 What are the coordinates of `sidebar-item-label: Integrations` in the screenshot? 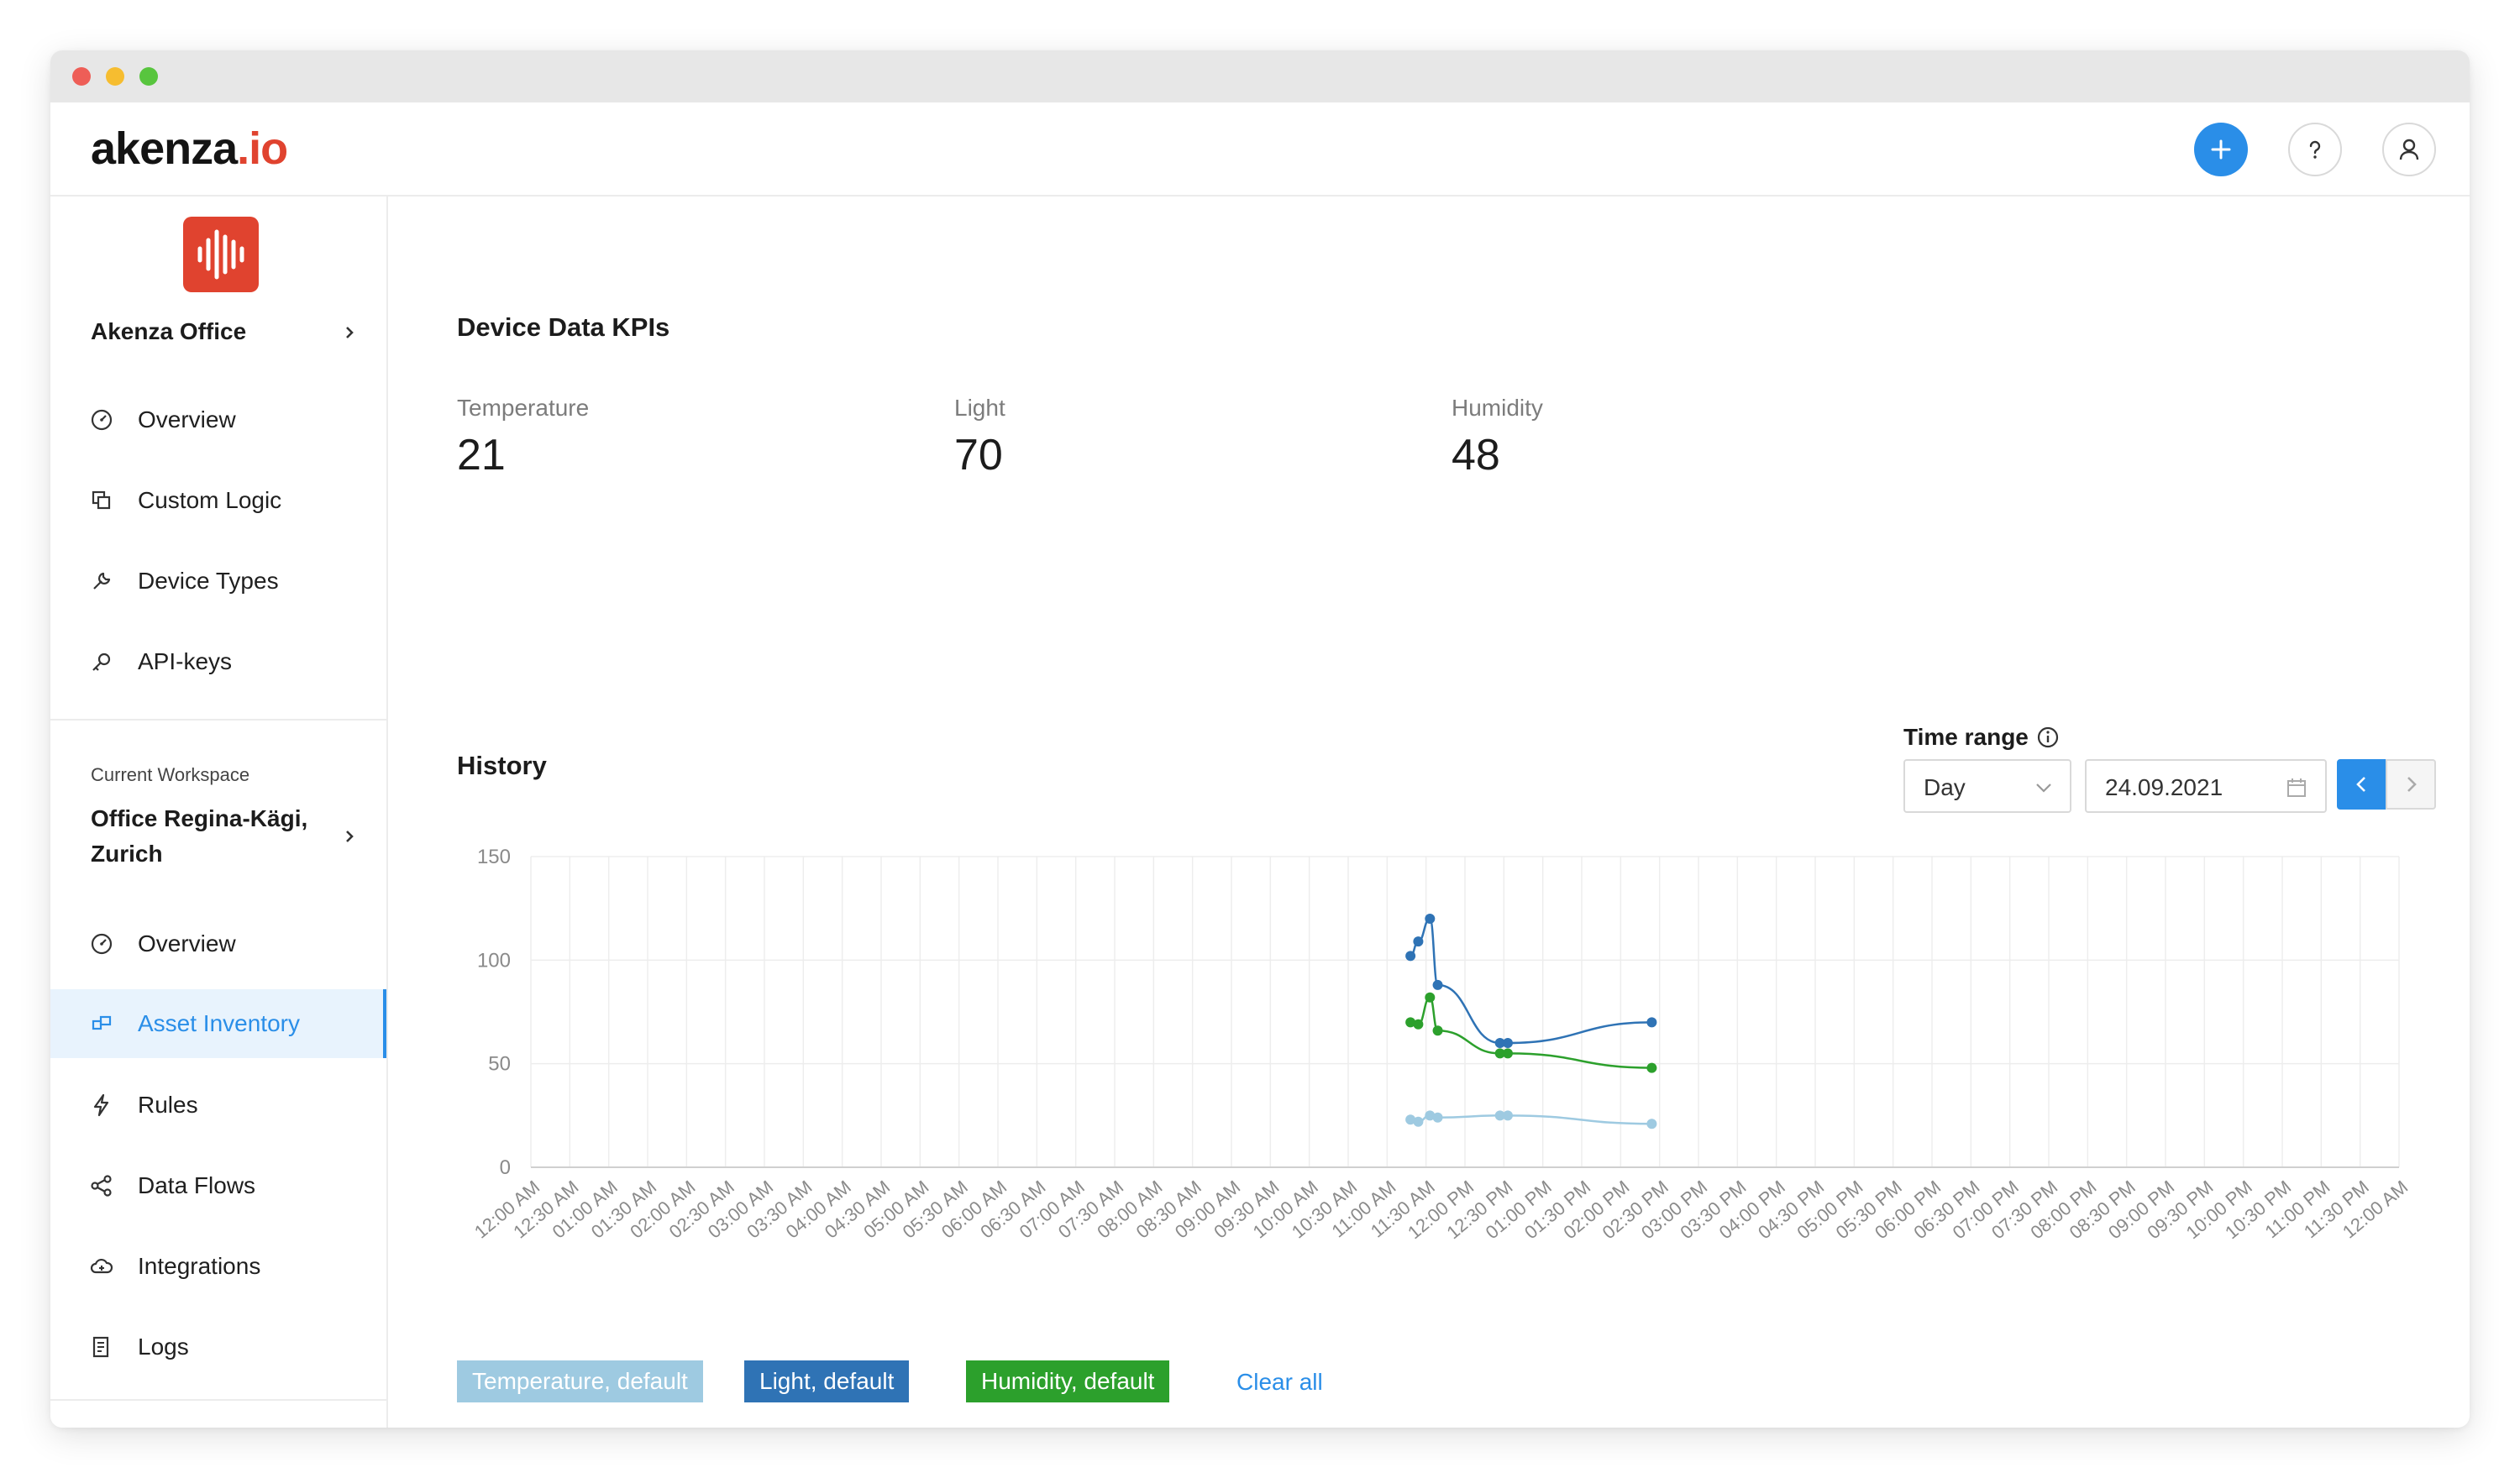 It's located at (199, 1266).